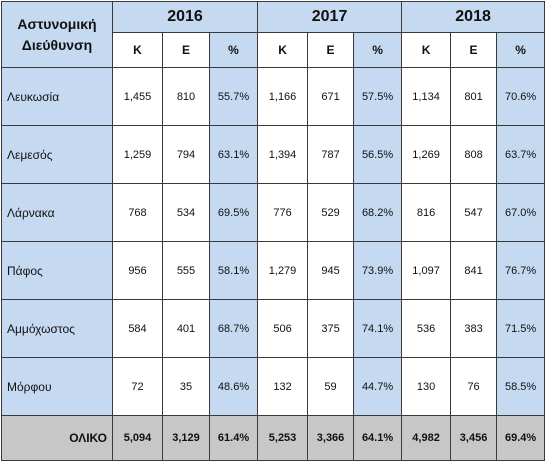 The image size is (546, 462). What do you see at coordinates (521, 386) in the screenshot?
I see `percent-cell: 58.5%` at bounding box center [521, 386].